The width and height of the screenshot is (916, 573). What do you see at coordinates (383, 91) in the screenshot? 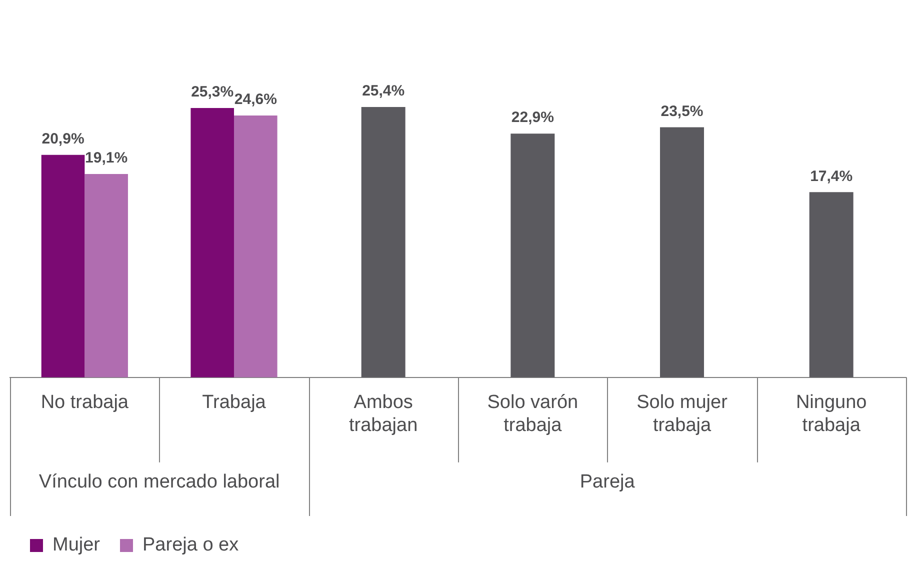
I see `data-label: 25,4%` at bounding box center [383, 91].